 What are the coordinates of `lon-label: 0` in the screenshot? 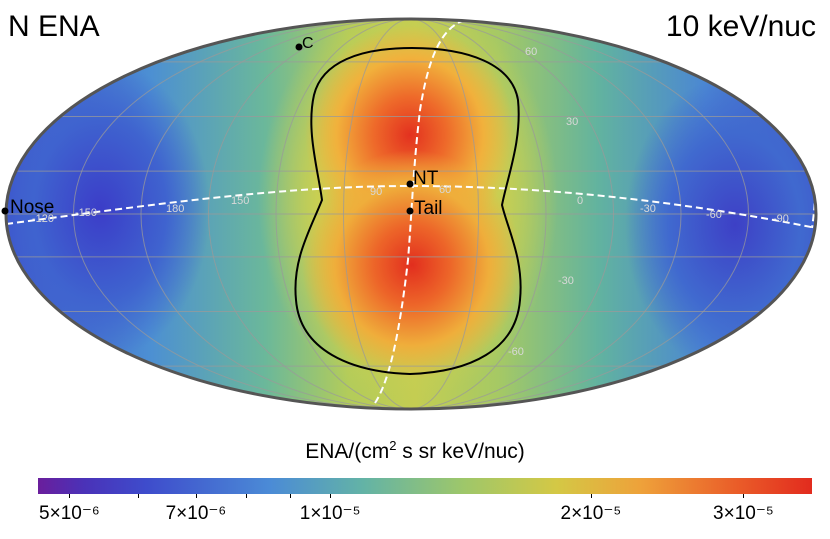 It's located at (580, 201).